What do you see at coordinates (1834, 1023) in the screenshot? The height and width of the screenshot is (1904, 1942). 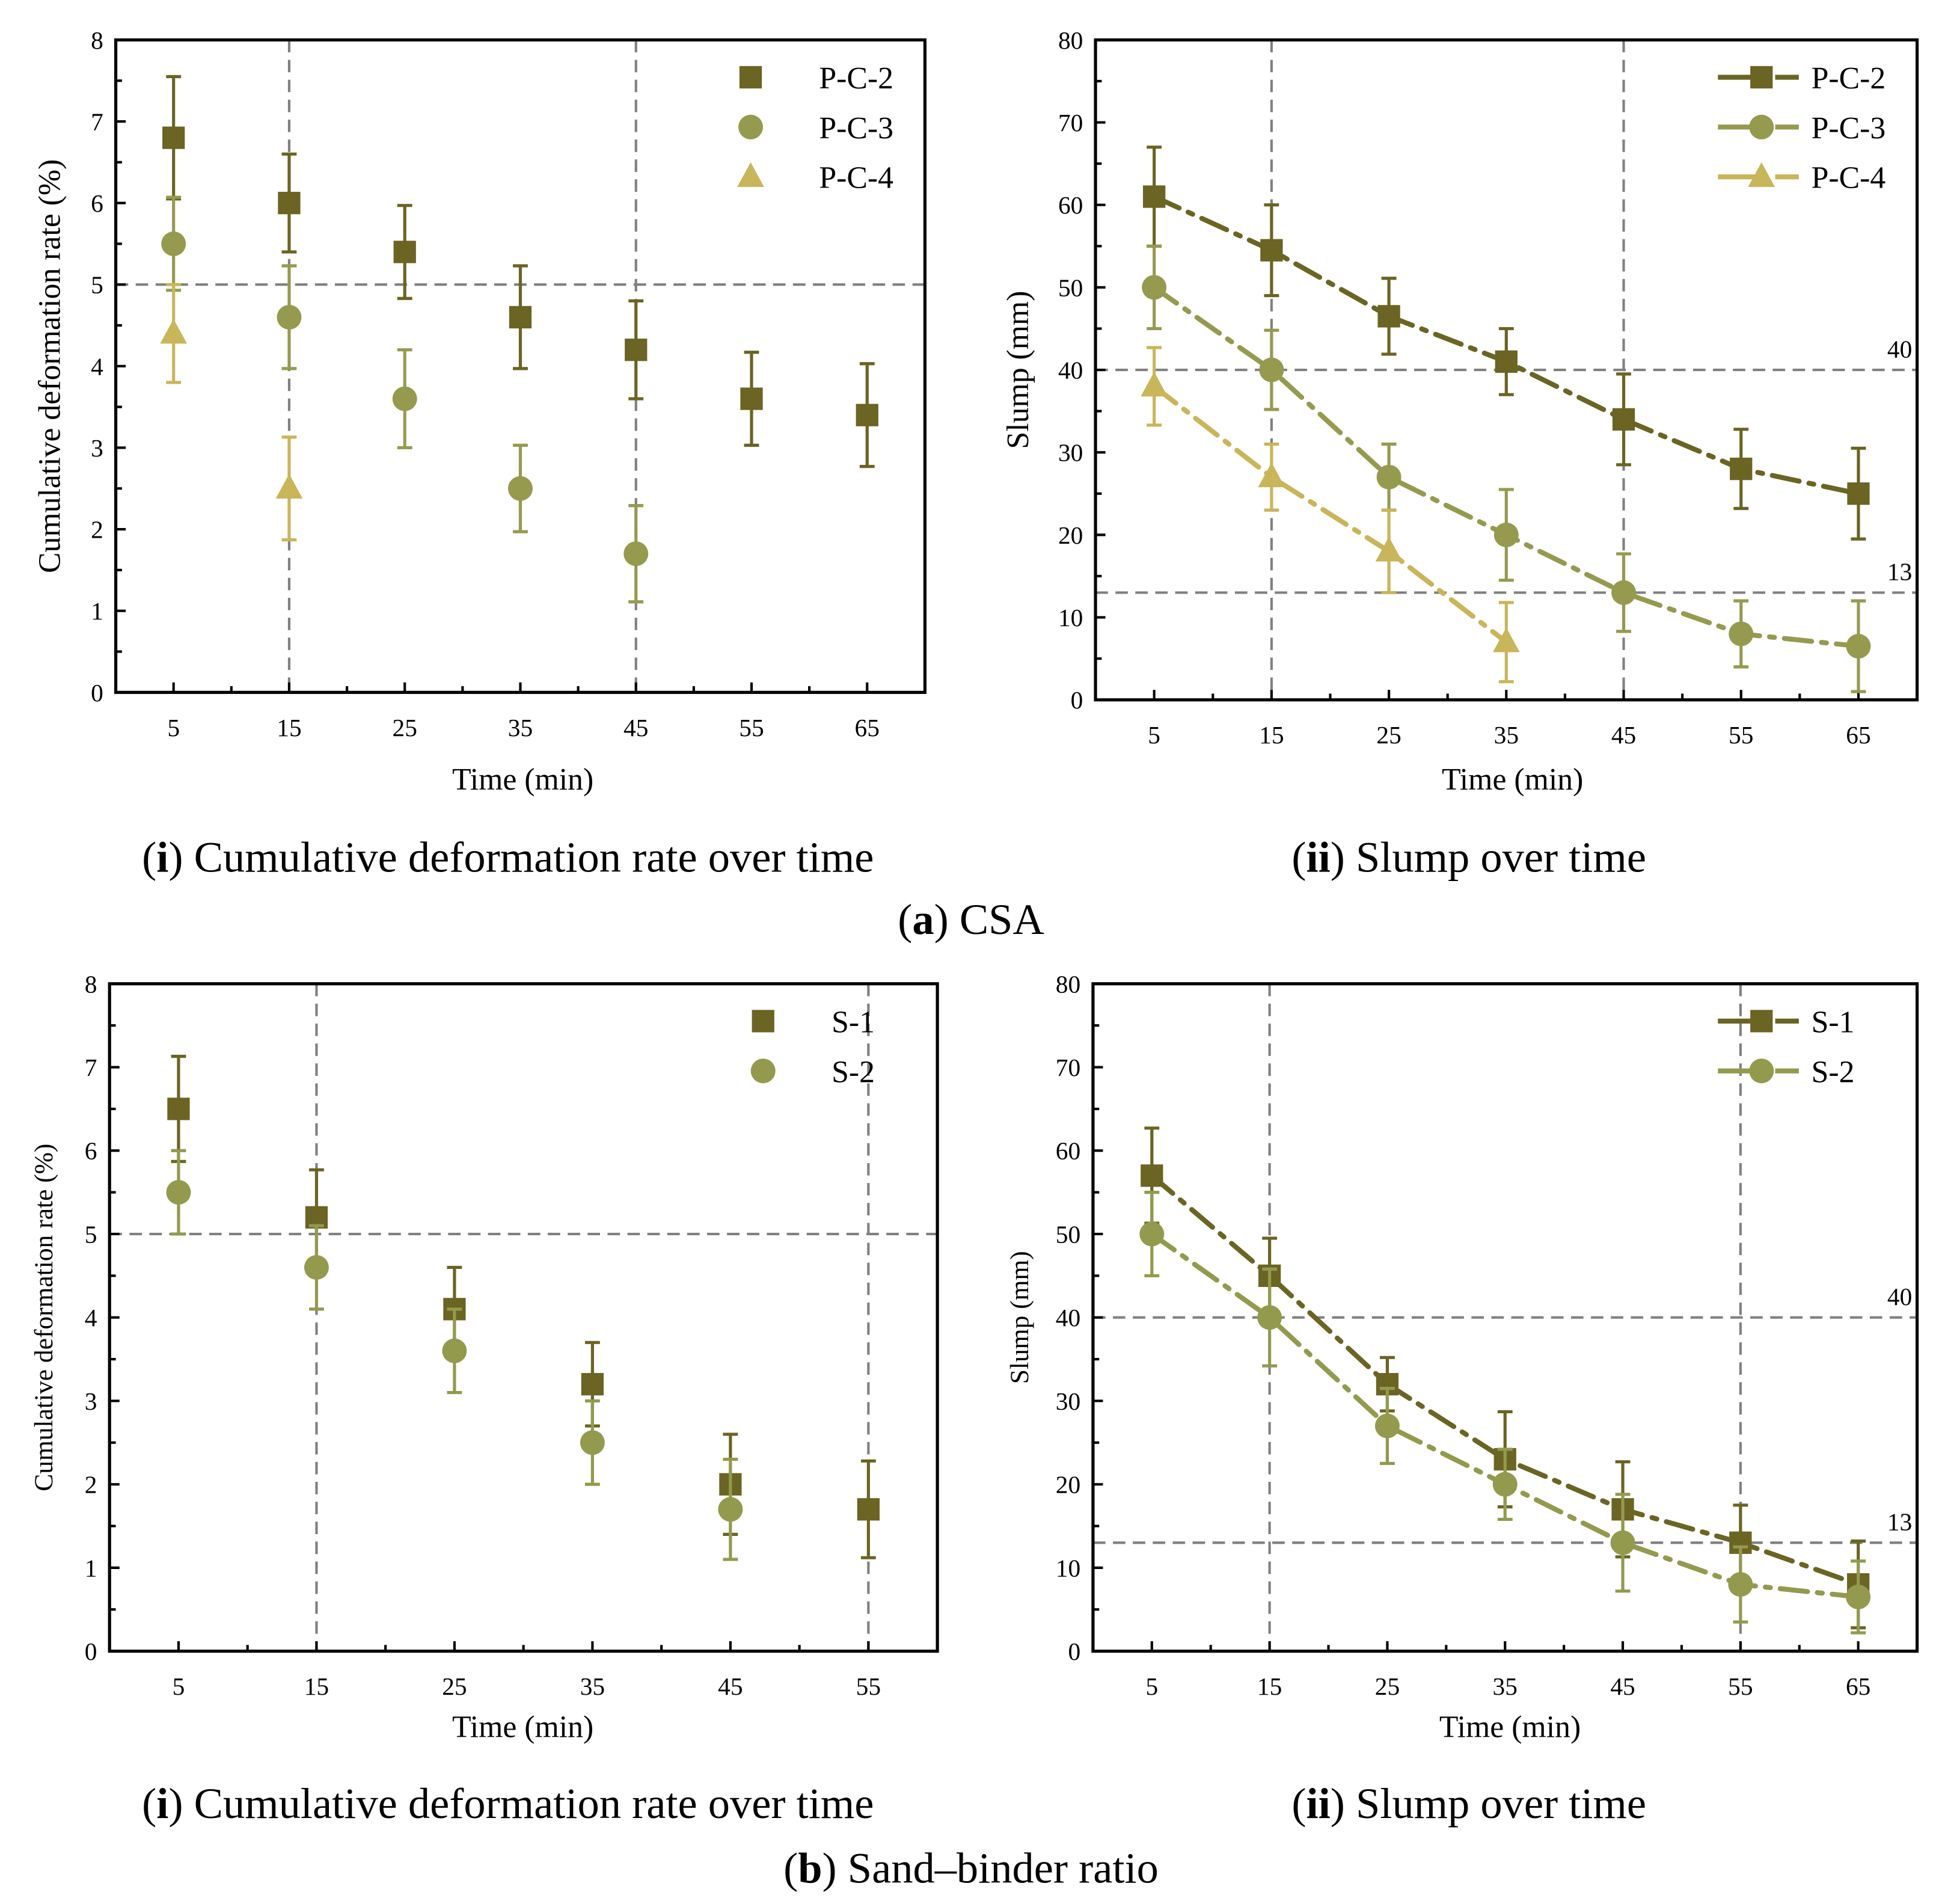 I see `legend-label: S-1` at bounding box center [1834, 1023].